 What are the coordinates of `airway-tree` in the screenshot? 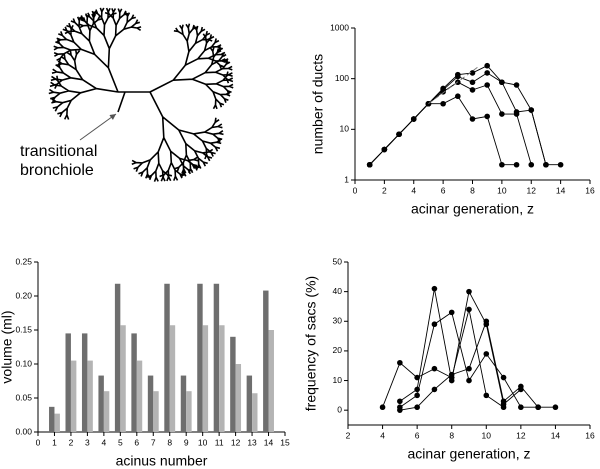 It's located at (141, 94).